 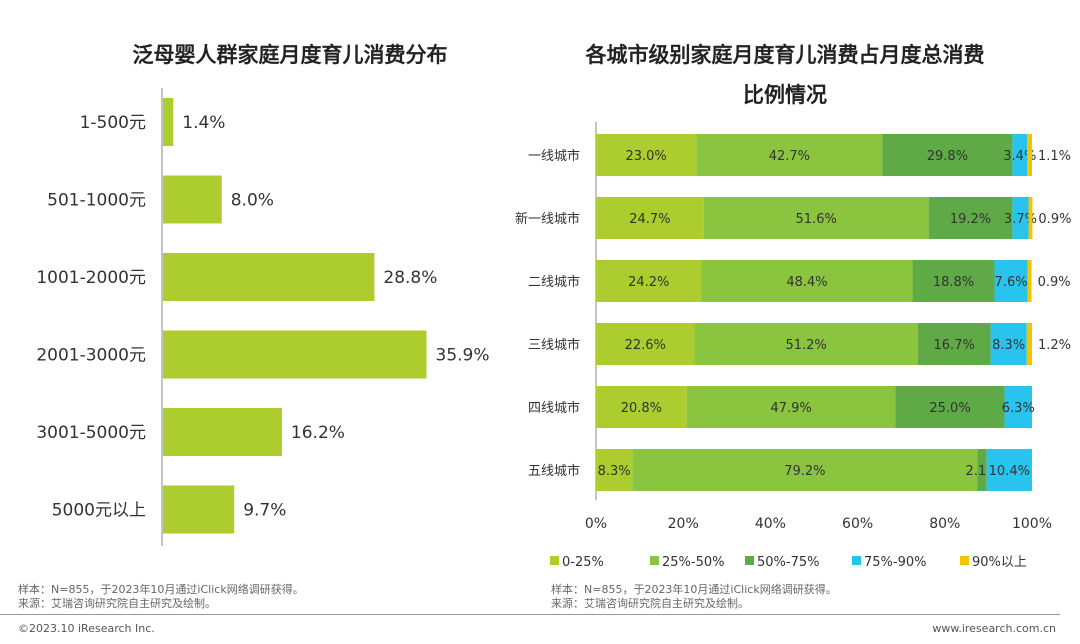 I want to click on right-chart-title-line2: 比例情况, so click(x=785, y=95).